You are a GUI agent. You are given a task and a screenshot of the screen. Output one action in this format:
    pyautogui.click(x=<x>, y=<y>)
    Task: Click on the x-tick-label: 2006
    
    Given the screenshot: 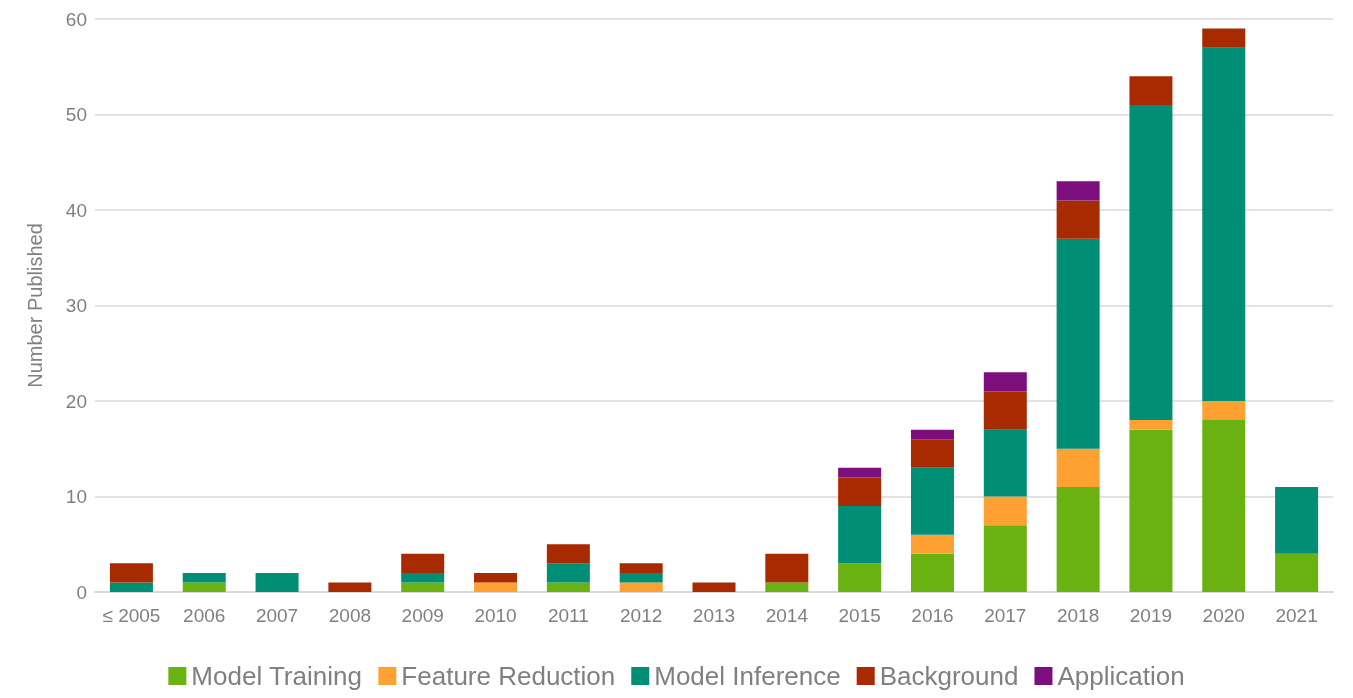 What is the action you would take?
    pyautogui.click(x=204, y=615)
    